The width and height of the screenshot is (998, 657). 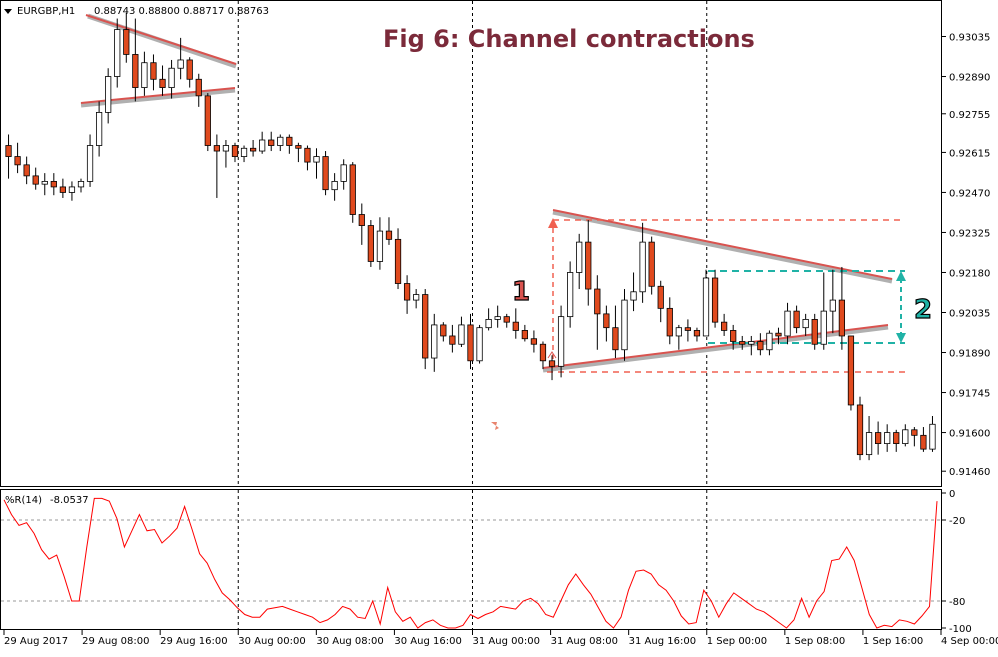 What do you see at coordinates (69, 500) in the screenshot?
I see `indicator-value: -8.0537` at bounding box center [69, 500].